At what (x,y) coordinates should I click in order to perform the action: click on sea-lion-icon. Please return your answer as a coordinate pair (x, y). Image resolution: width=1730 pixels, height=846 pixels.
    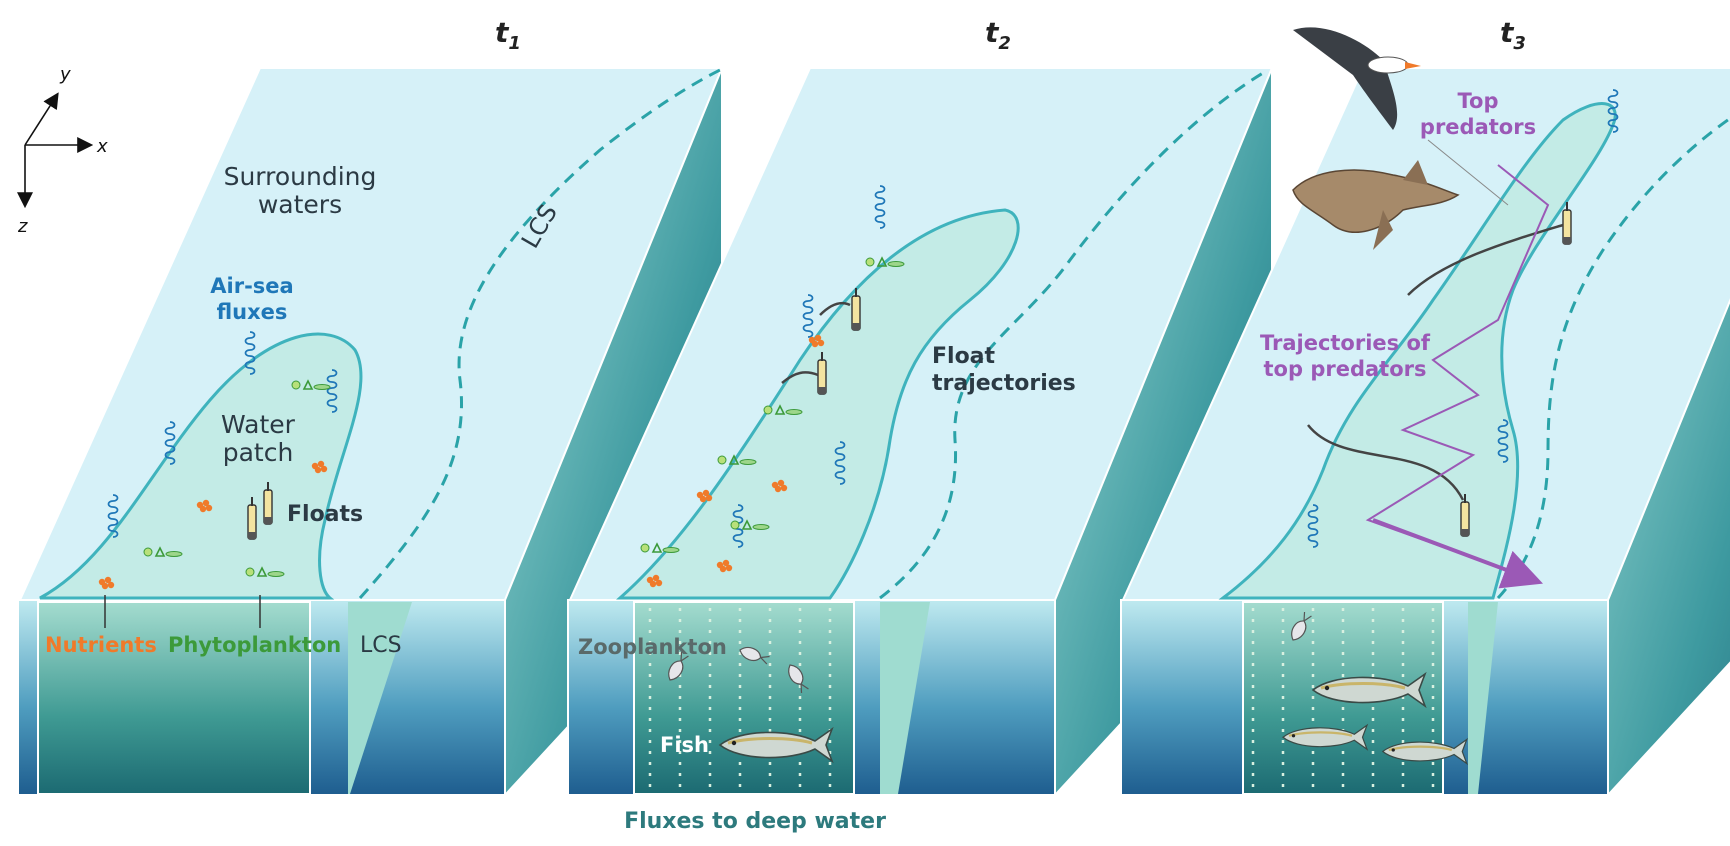
    Looking at the image, I should click on (1376, 205).